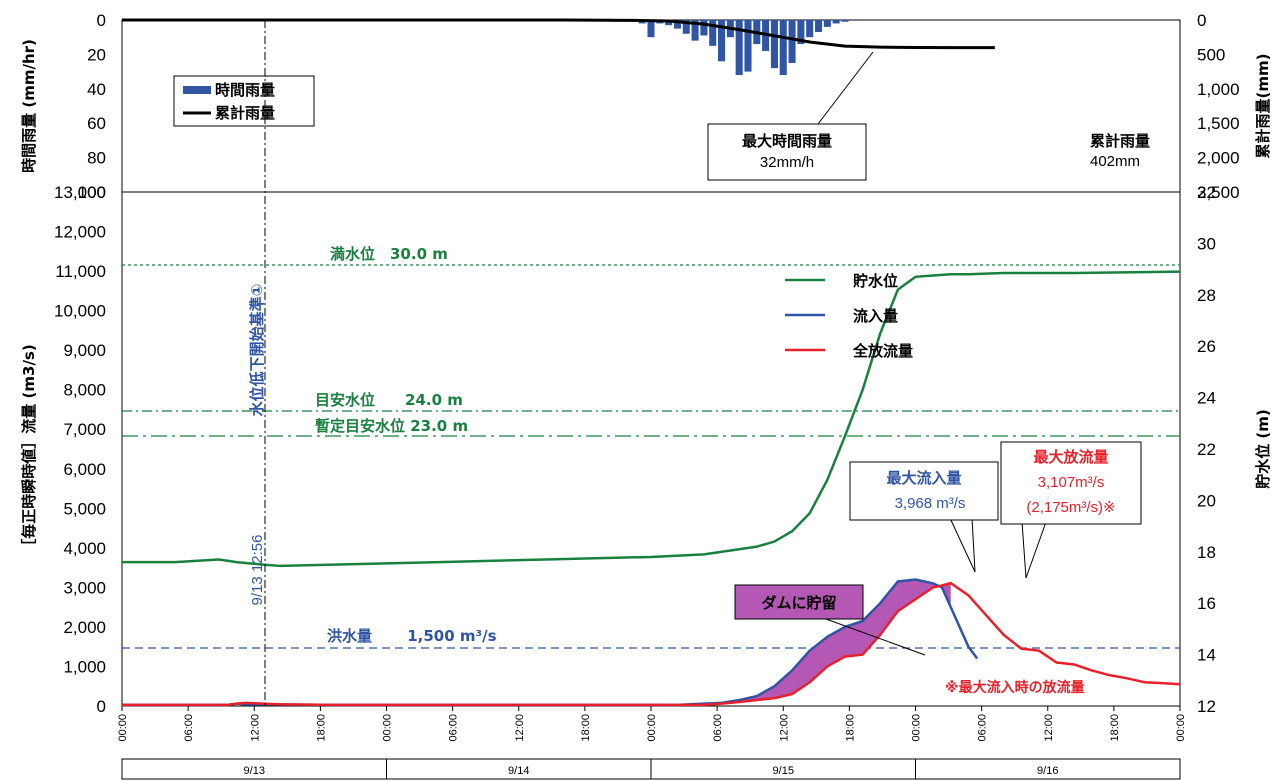  I want to click on flood-flow-label: 洪水量 1,500 m³/s, so click(412, 636).